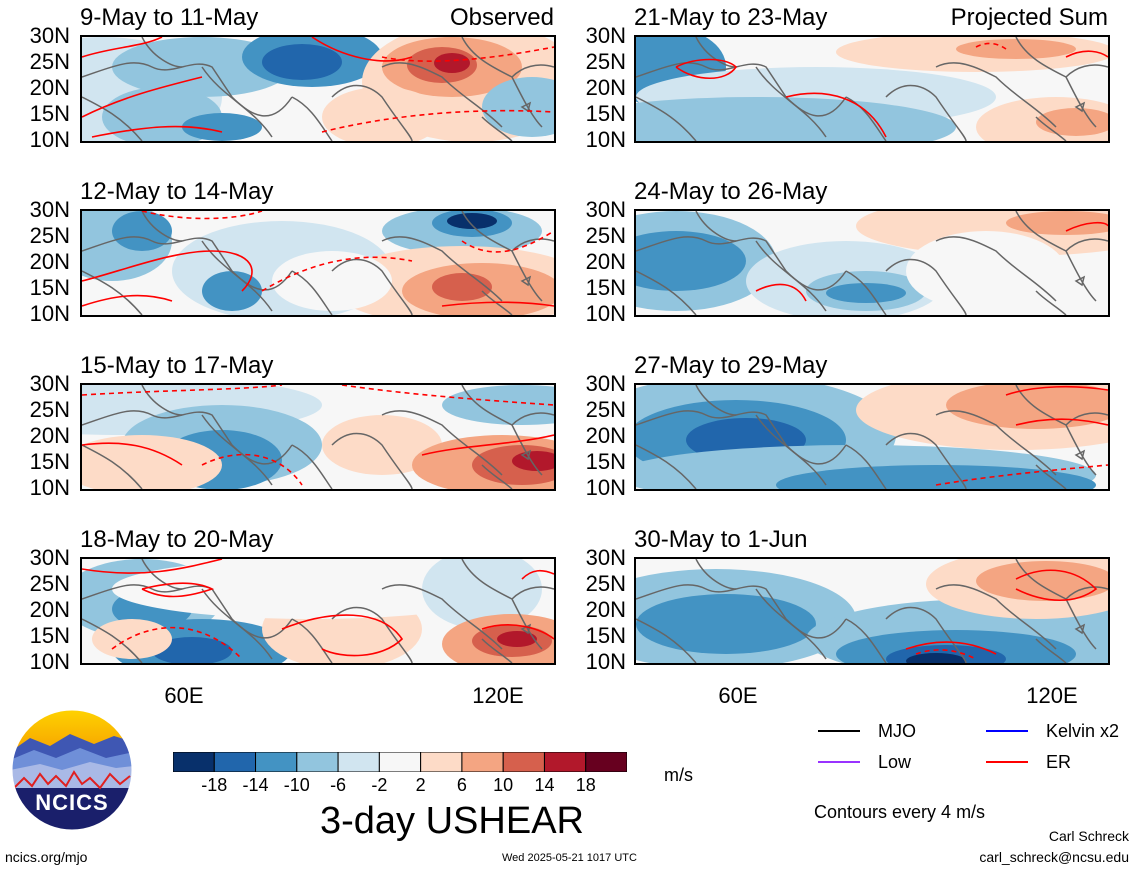 This screenshot has width=1135, height=872. I want to click on colorbar-units: m/s, so click(678, 775).